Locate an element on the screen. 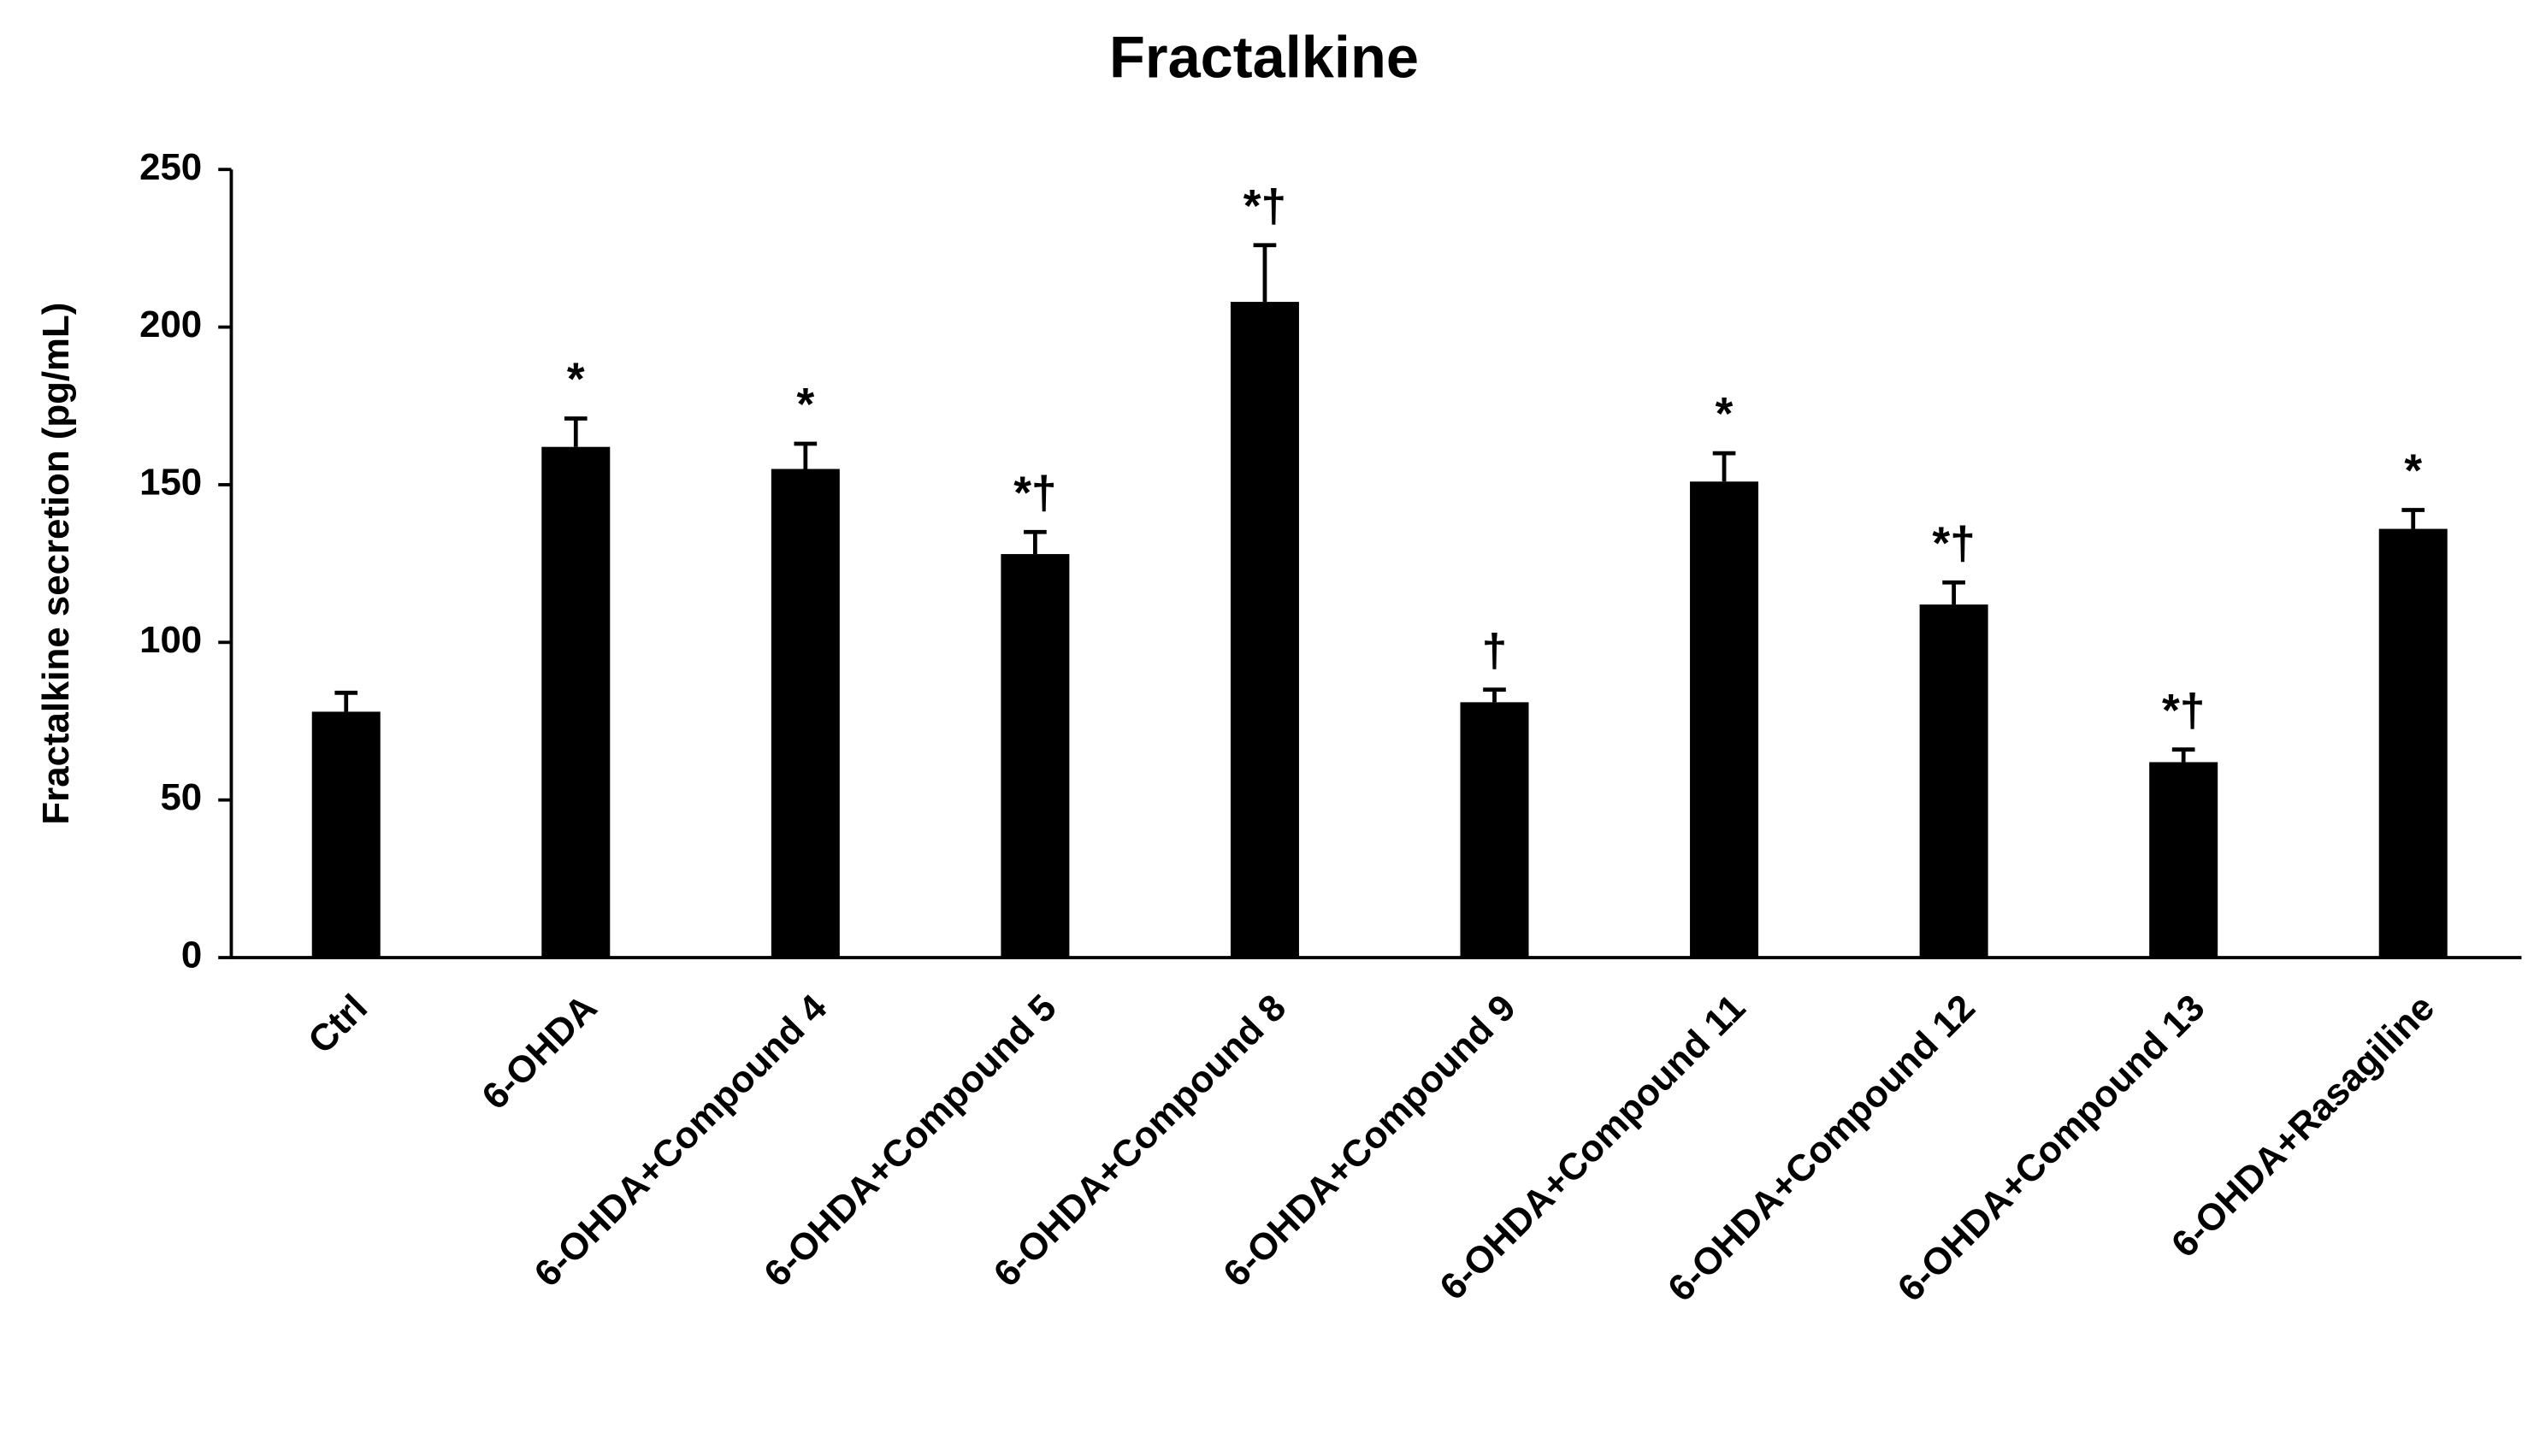 Image resolution: width=2528 pixels, height=1456 pixels. y-axis-label: Fractalkine secretion (pg/mL) is located at coordinates (56, 564).